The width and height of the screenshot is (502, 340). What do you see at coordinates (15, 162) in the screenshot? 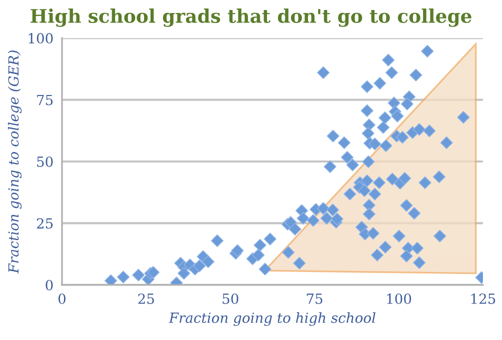
I see `y-axis-title: Fraction going to college (GER)` at bounding box center [15, 162].